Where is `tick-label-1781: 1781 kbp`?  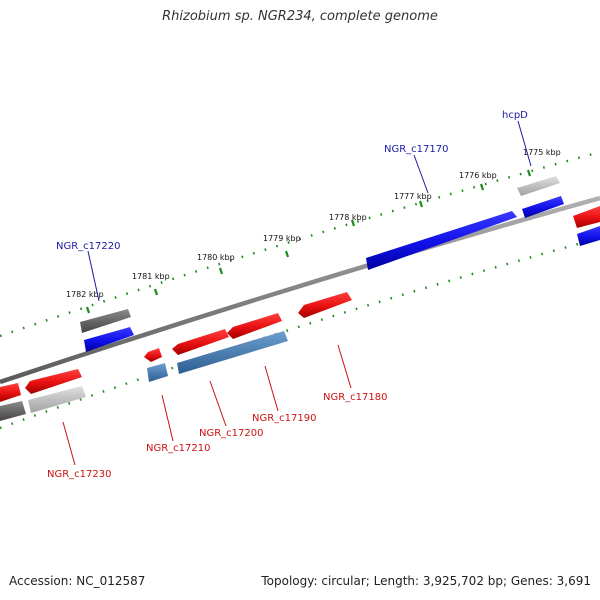 tick-label-1781: 1781 kbp is located at coordinates (151, 276).